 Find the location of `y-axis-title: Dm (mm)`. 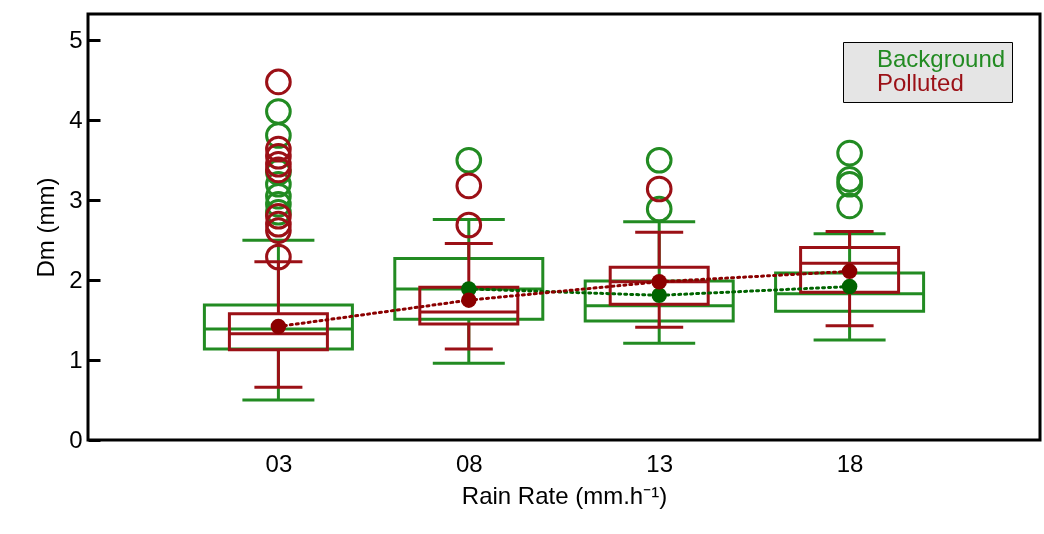

y-axis-title: Dm (mm) is located at coordinates (46, 227).